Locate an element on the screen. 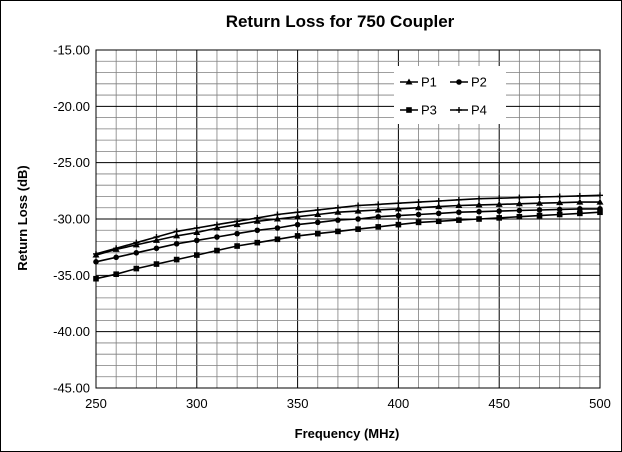 This screenshot has width=622, height=452. series-line-p4 is located at coordinates (348, 224).